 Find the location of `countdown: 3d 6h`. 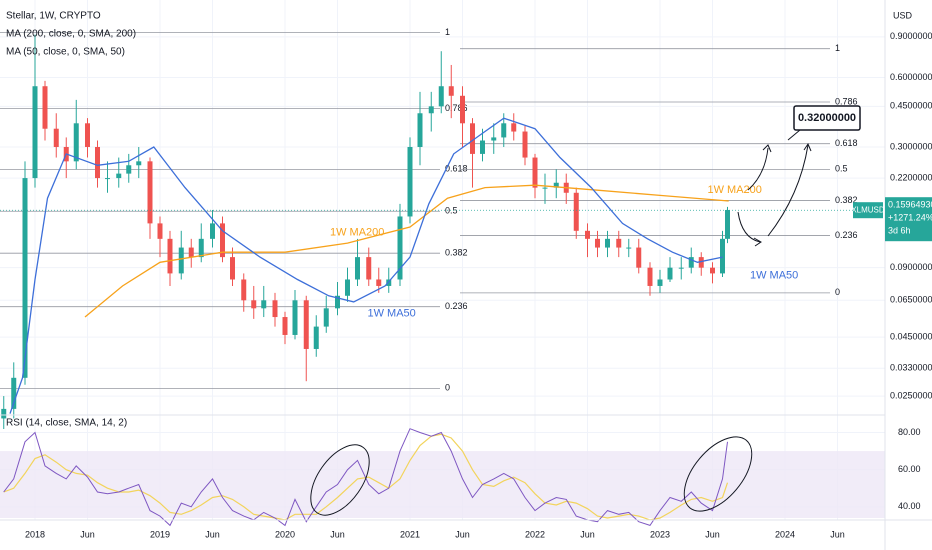

countdown: 3d 6h is located at coordinates (899, 231).